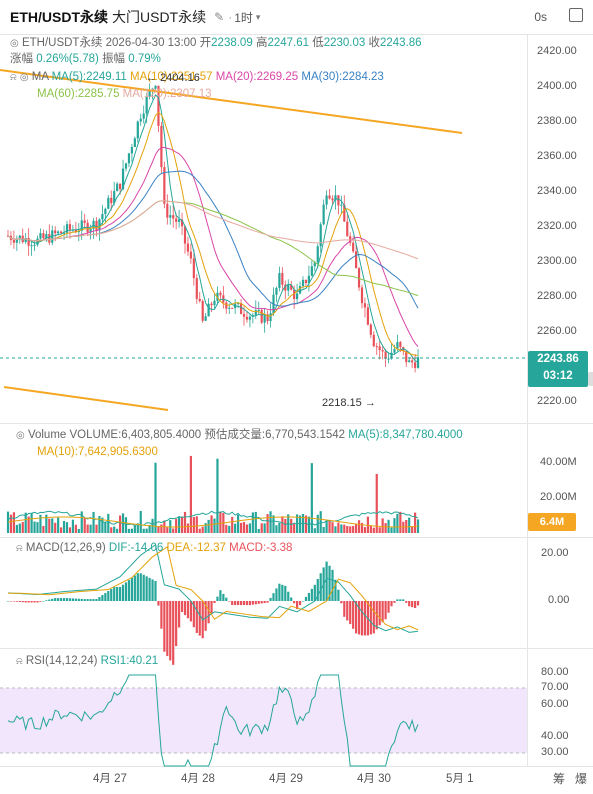  What do you see at coordinates (151, 43) in the screenshot?
I see `ohlc-date: 2026-04-30 13:00` at bounding box center [151, 43].